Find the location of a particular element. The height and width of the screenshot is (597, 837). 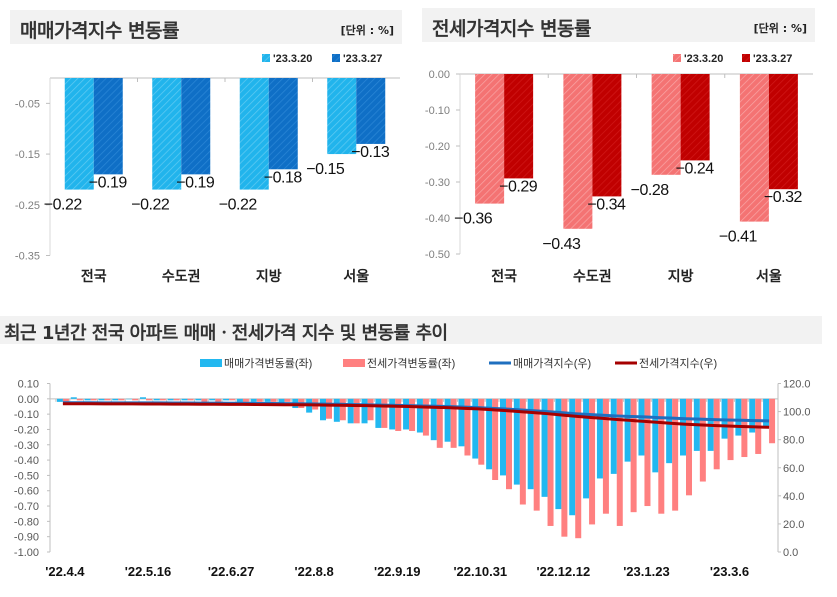

left-tick-label: -0.30 is located at coordinates (26, 446).